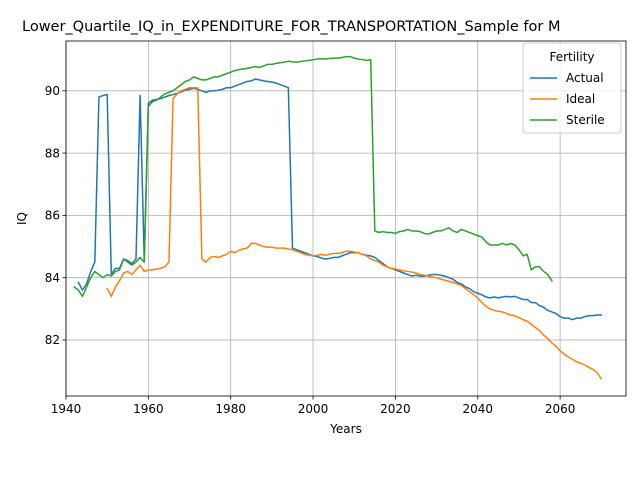 The image size is (640, 480). I want to click on legend-label-actual: Actual, so click(585, 78).